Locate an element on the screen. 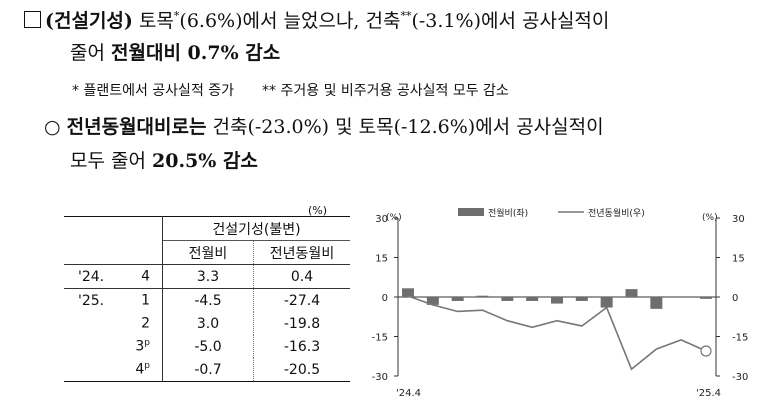  footnote-2: ** 주거용 및 비주거용 공사실적 모두 감소 is located at coordinates (385, 91).